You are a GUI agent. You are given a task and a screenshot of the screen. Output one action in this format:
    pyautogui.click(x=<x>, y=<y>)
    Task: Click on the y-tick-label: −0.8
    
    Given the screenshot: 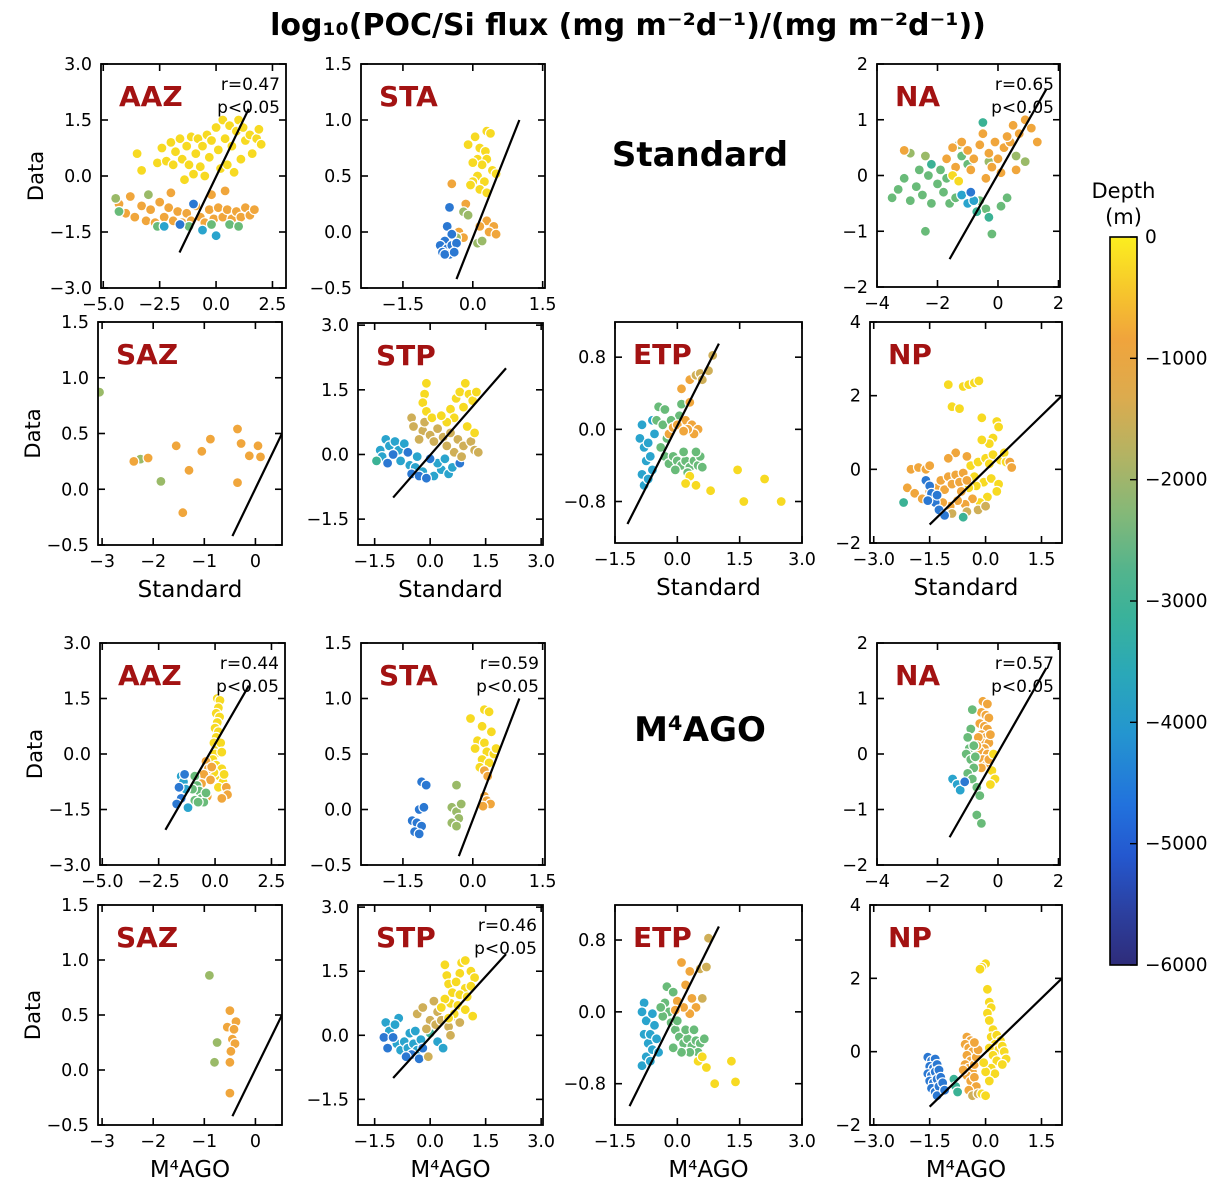 What is the action you would take?
    pyautogui.click(x=585, y=1085)
    